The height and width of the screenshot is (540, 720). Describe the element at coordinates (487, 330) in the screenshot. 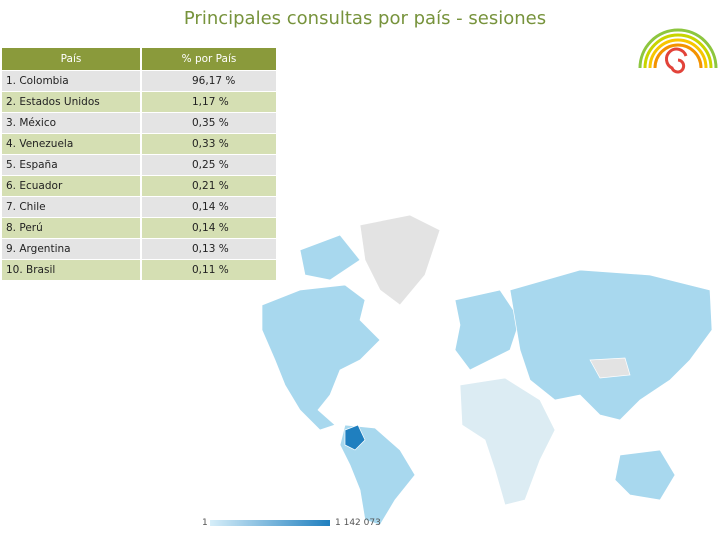

I see `europe` at that location.